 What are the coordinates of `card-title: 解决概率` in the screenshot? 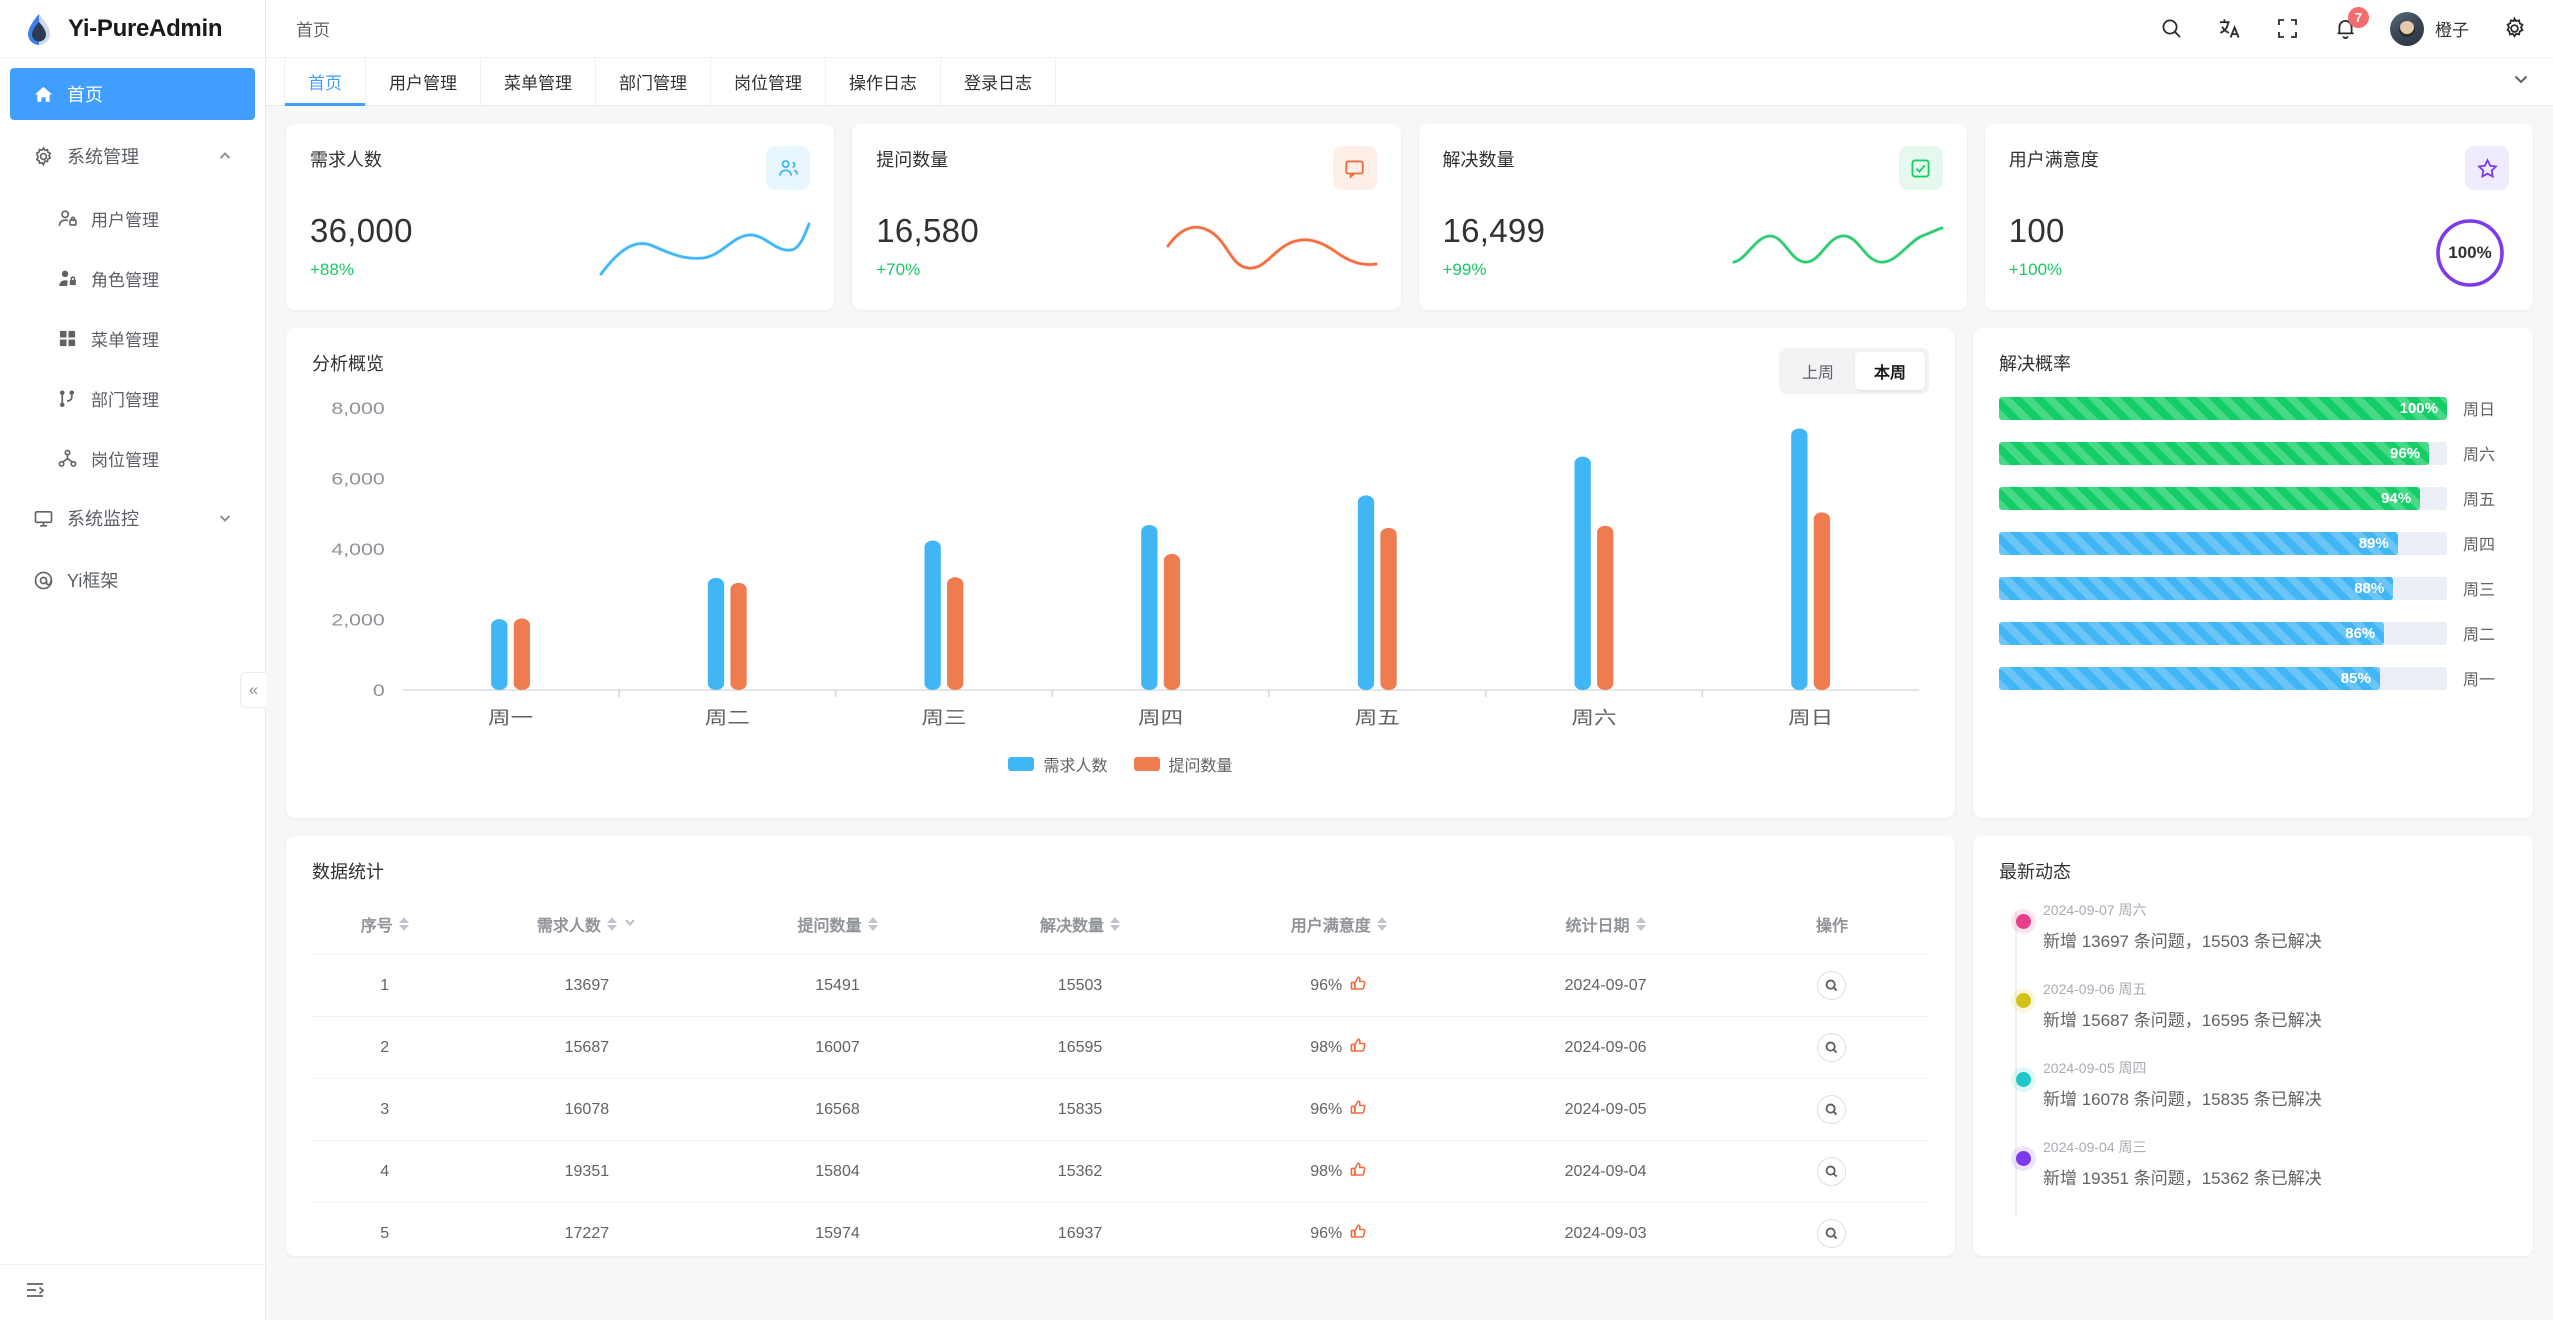 It's located at (2035, 364).